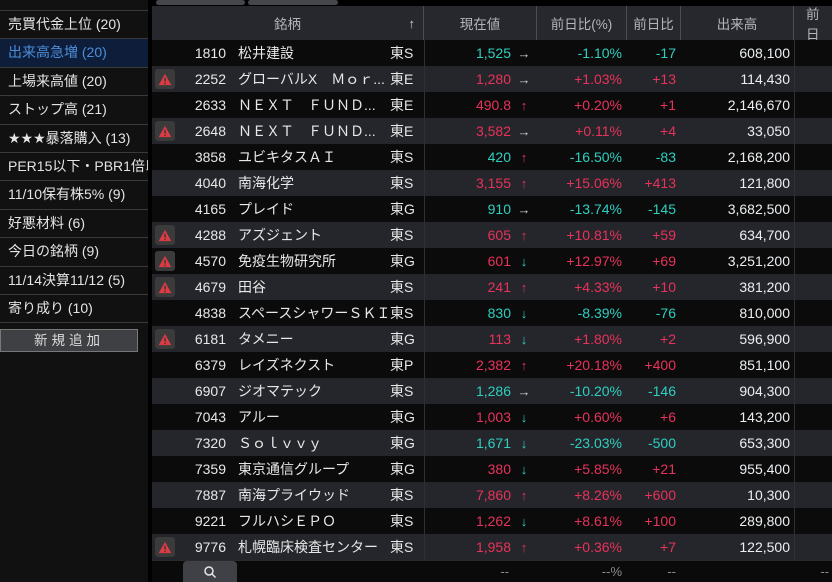 The image size is (832, 582). Describe the element at coordinates (210, 157) in the screenshot. I see `stock-code: 3858` at that location.